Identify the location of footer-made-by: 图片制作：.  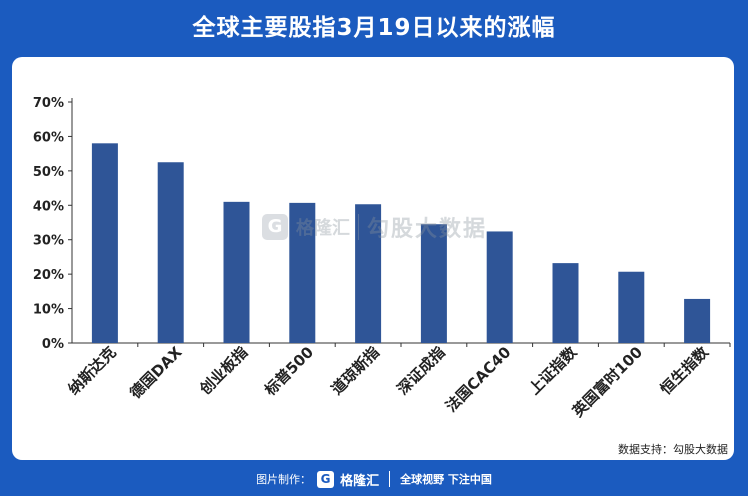
(284, 479).